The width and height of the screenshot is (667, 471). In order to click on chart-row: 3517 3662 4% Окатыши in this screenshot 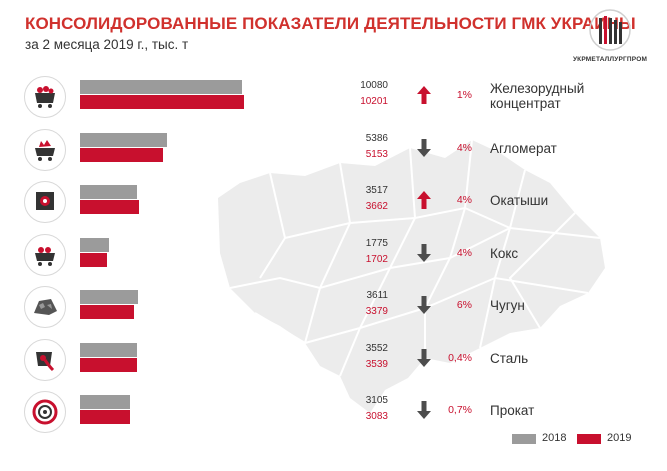, I will do `click(333, 202)`.